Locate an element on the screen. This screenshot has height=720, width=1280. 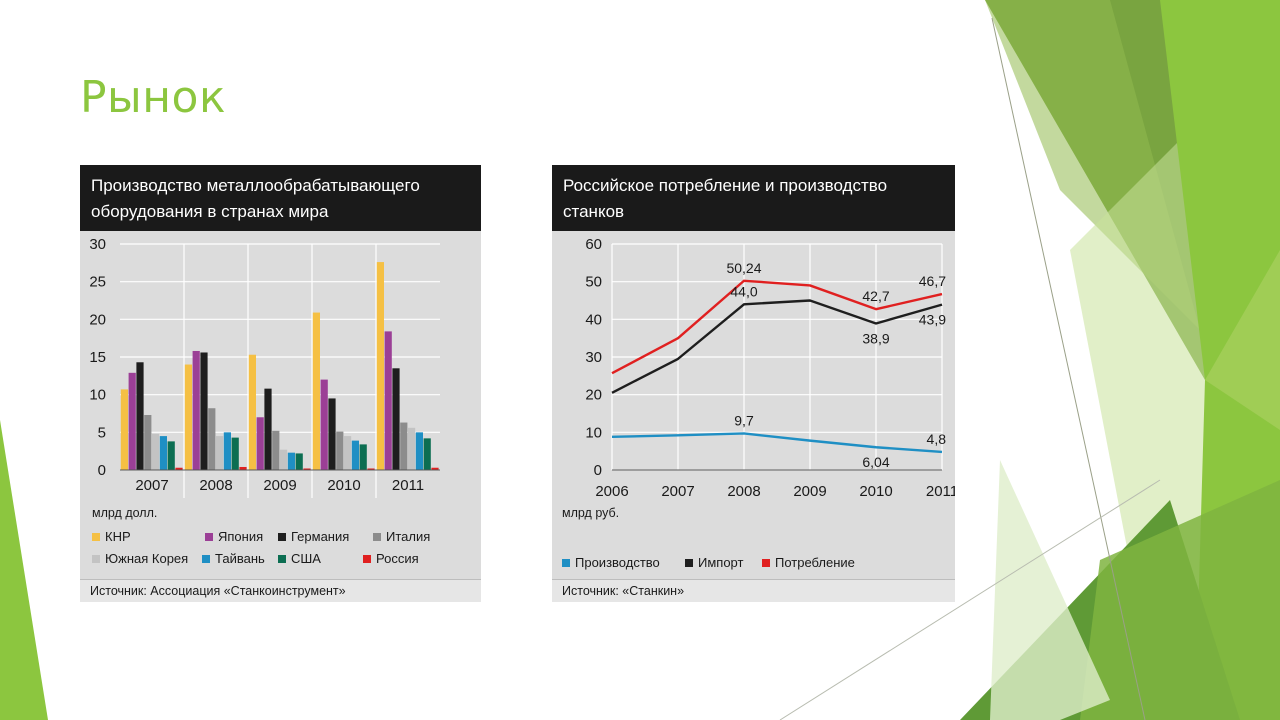
y-tick-label: 40 is located at coordinates (593, 319).